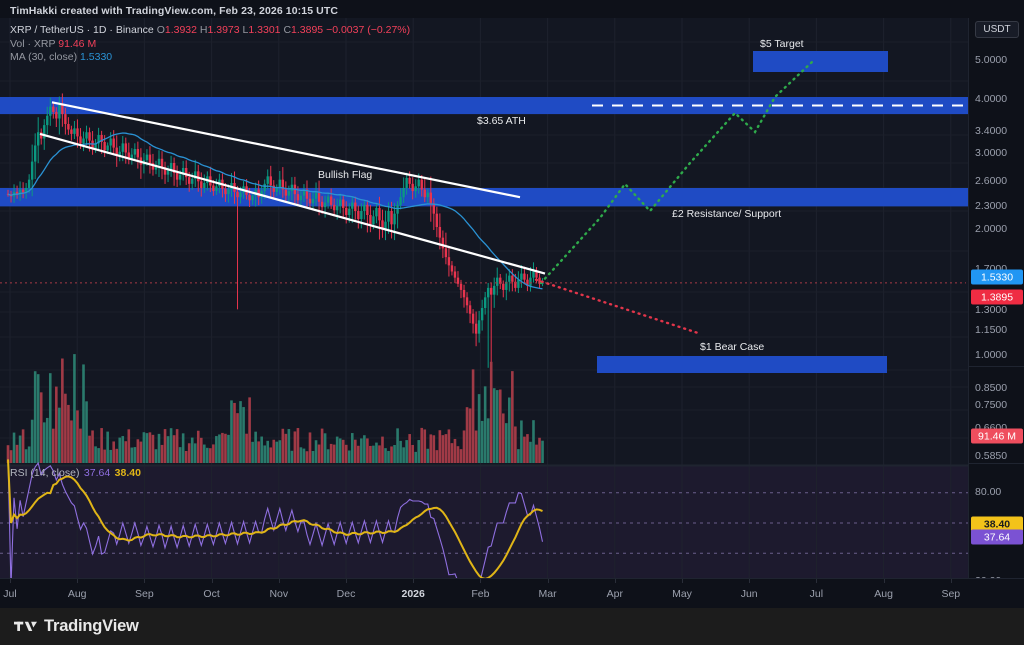  I want to click on label-target-zone: $5 Target, so click(782, 44).